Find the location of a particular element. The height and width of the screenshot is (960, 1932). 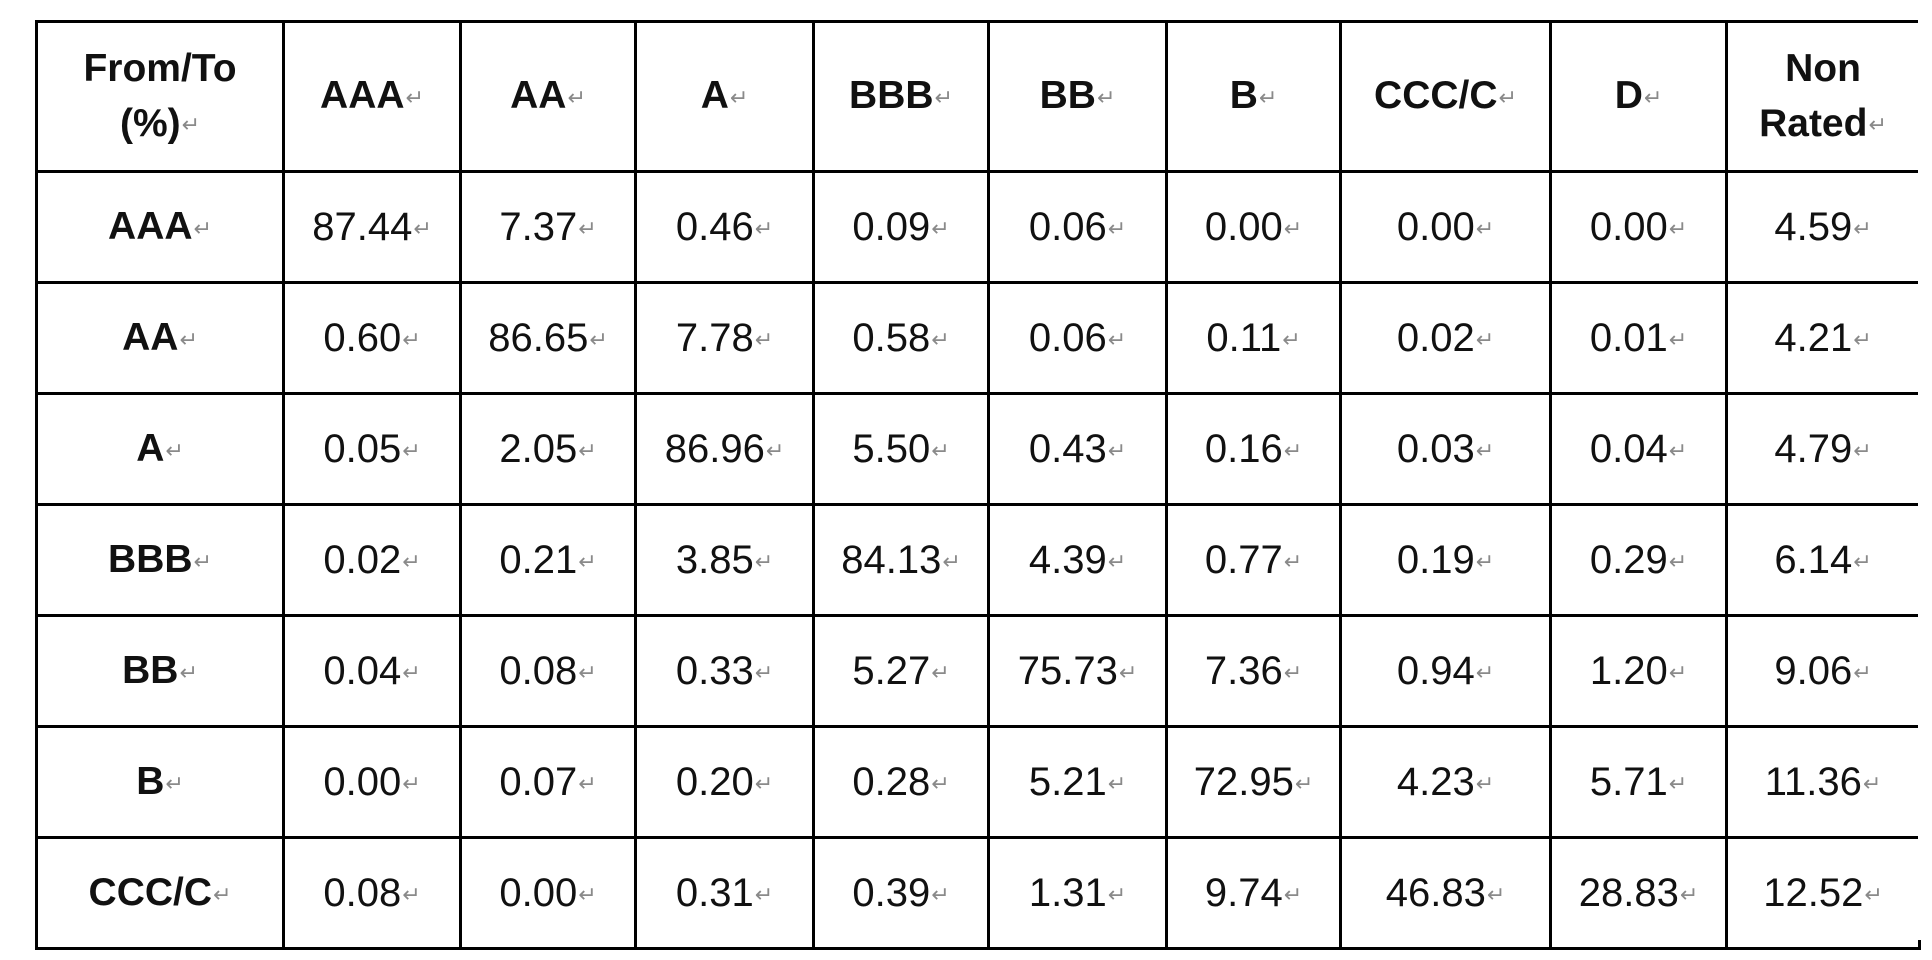

last-column-header-line2-text: Rated is located at coordinates (1813, 123).